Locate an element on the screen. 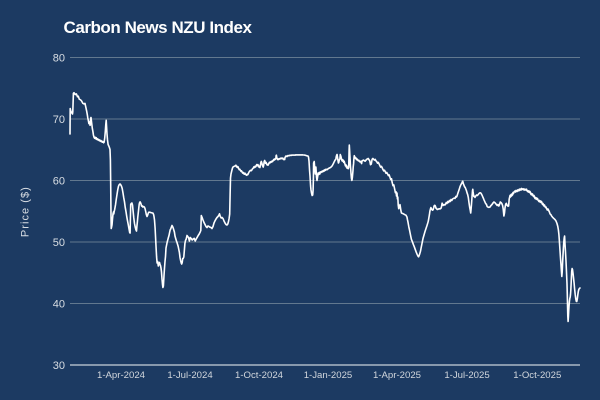 Image resolution: width=600 pixels, height=400 pixels. svg-text: Carbon News NZU Index is located at coordinates (158, 27).